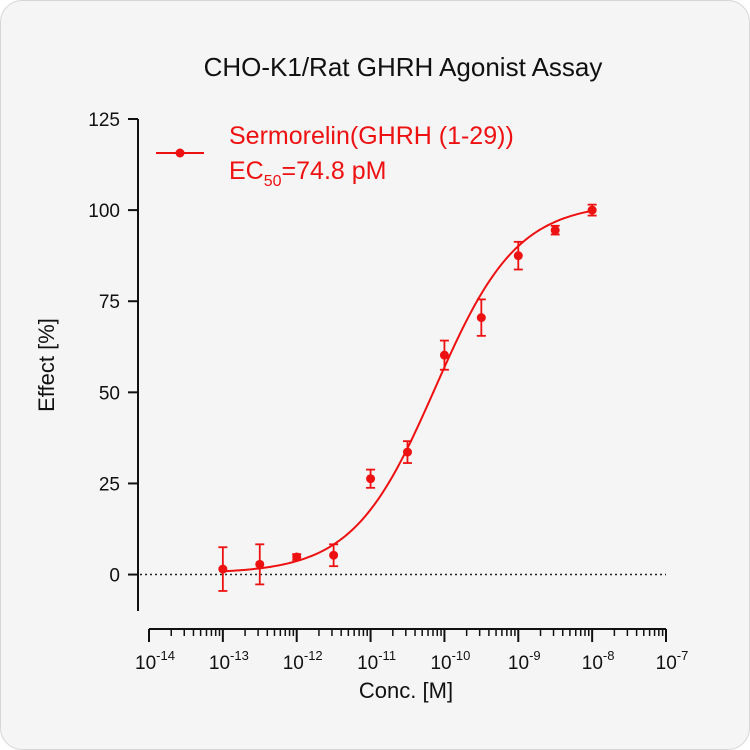  What do you see at coordinates (104, 211) in the screenshot?
I see `y-tick-label: 100` at bounding box center [104, 211].